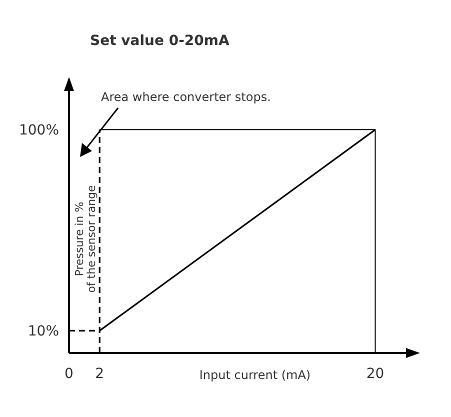 The image size is (451, 417). Describe the element at coordinates (85, 238) in the screenshot. I see `y-axis-title: Pressure in % of the sensor range` at that location.